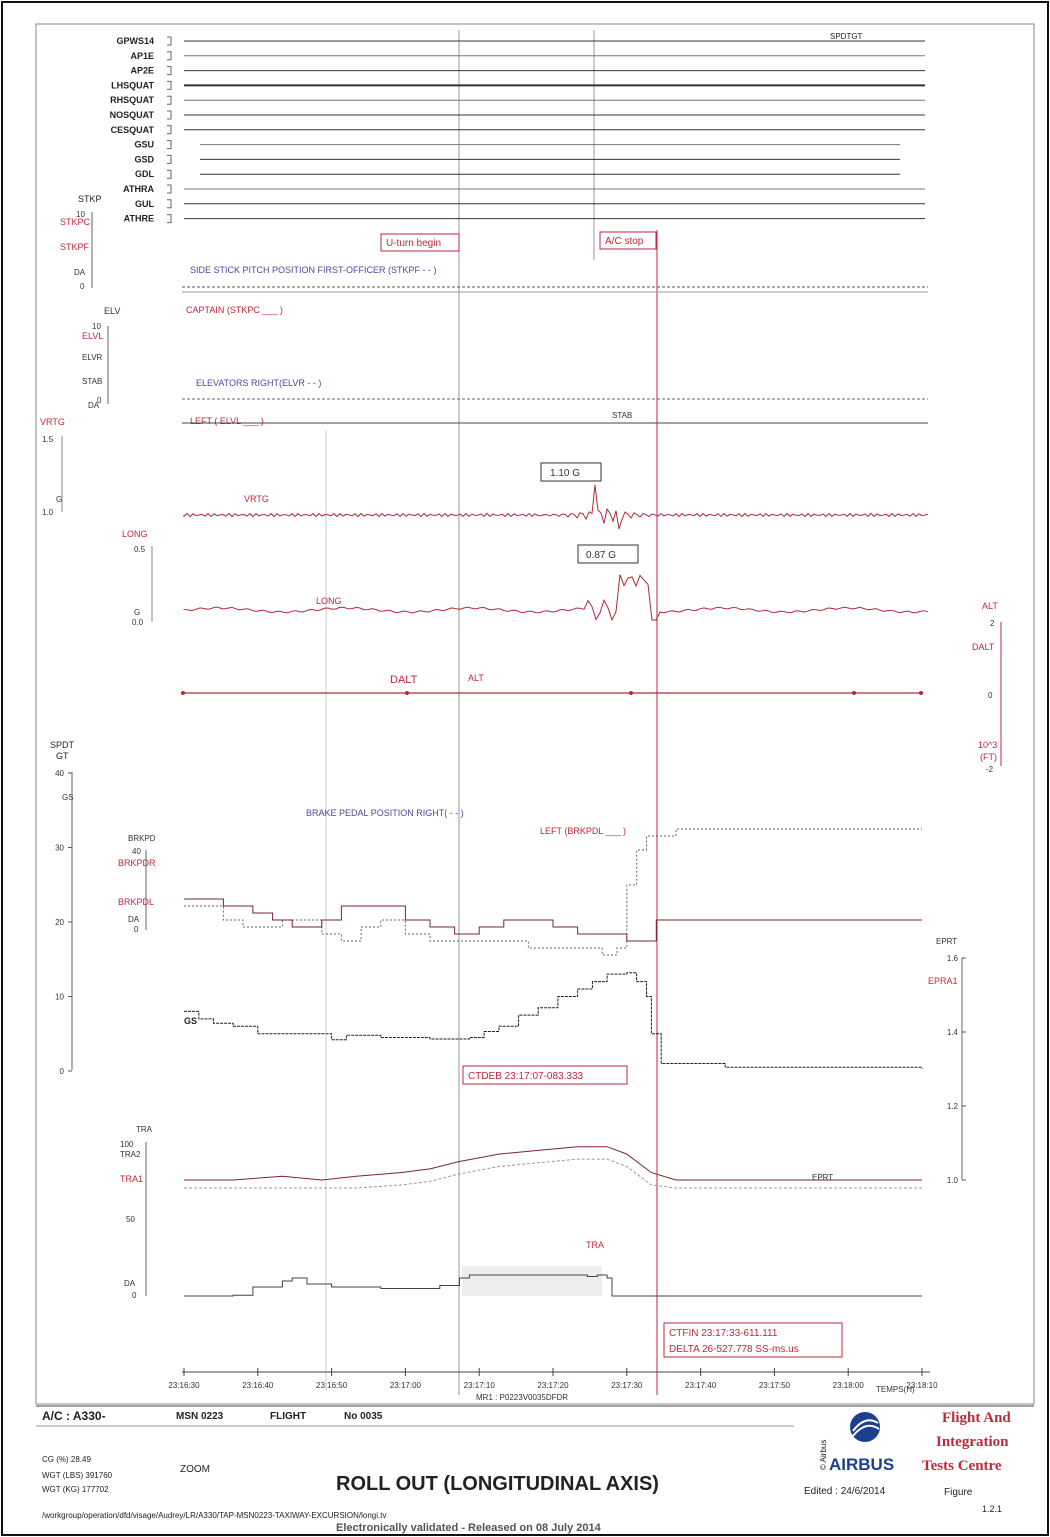  I want to click on discrete-label: GUL, so click(145, 204).